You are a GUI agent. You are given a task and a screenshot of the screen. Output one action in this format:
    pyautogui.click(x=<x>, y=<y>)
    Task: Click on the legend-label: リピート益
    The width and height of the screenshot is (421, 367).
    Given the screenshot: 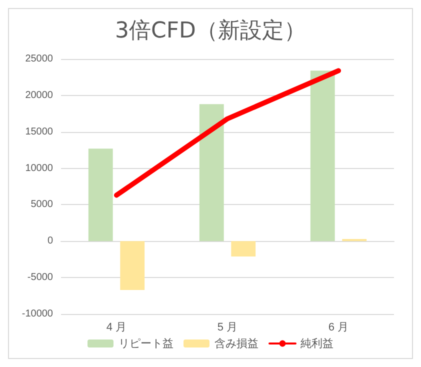 What is the action you would take?
    pyautogui.click(x=146, y=343)
    